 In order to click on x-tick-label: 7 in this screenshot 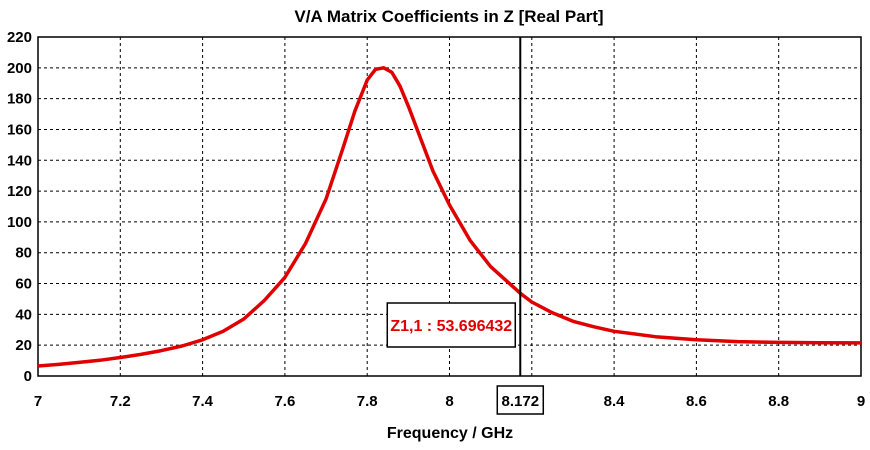, I will do `click(38, 401)`.